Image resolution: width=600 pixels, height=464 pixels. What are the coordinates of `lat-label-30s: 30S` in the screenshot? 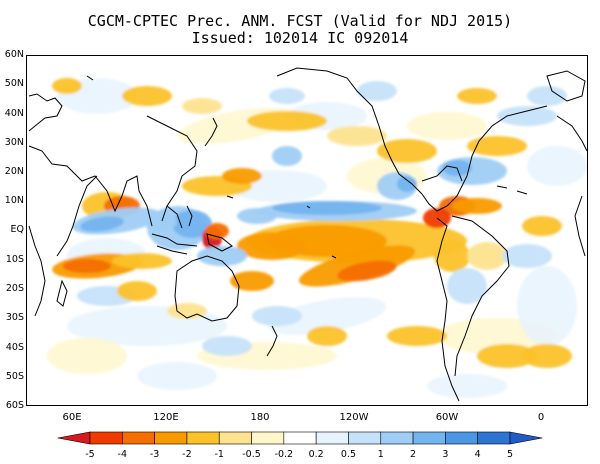 It's located at (14, 317).